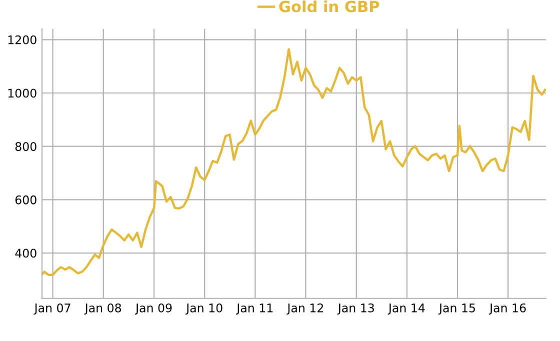 The height and width of the screenshot is (341, 560). Describe the element at coordinates (25, 199) in the screenshot. I see `y-tick-label: 600` at that location.